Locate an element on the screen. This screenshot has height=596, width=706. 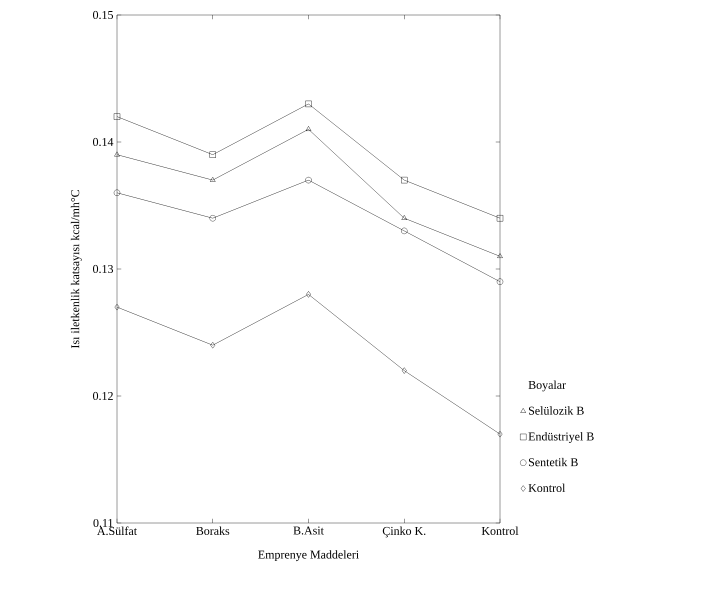
y-tick-label: 0.15 is located at coordinates (103, 15).